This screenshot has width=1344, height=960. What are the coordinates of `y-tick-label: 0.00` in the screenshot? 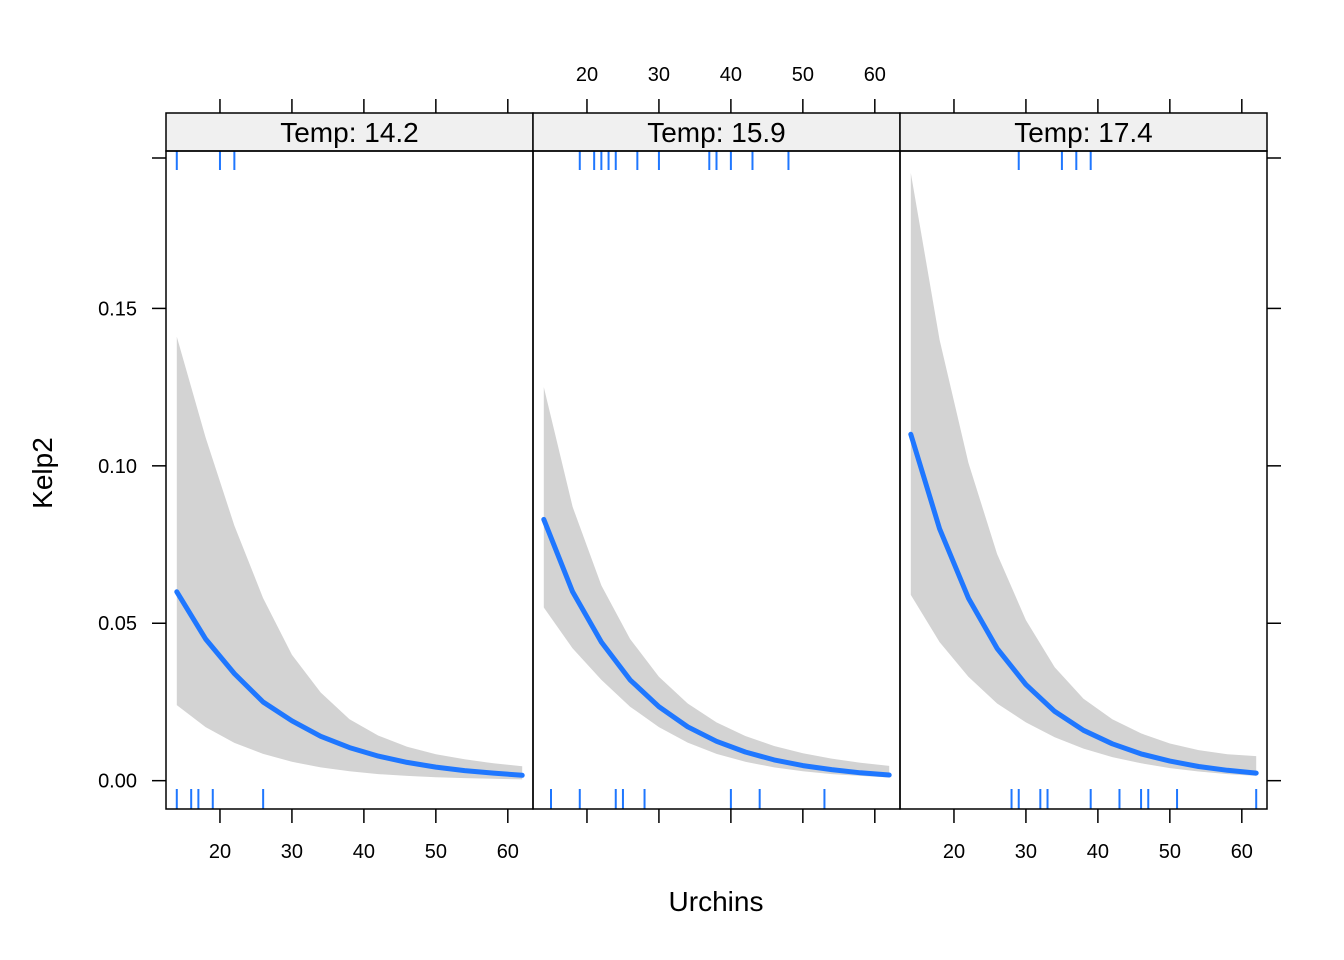 It's located at (117, 782).